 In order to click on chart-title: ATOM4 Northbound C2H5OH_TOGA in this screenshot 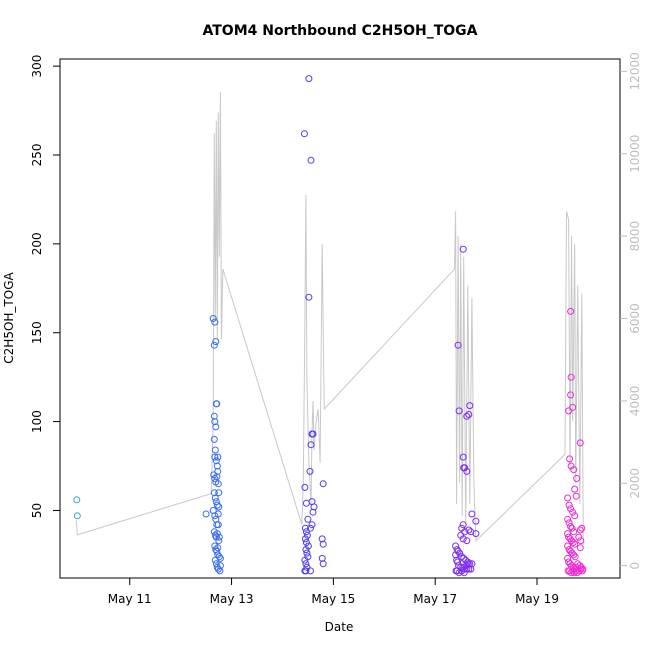, I will do `click(340, 31)`.